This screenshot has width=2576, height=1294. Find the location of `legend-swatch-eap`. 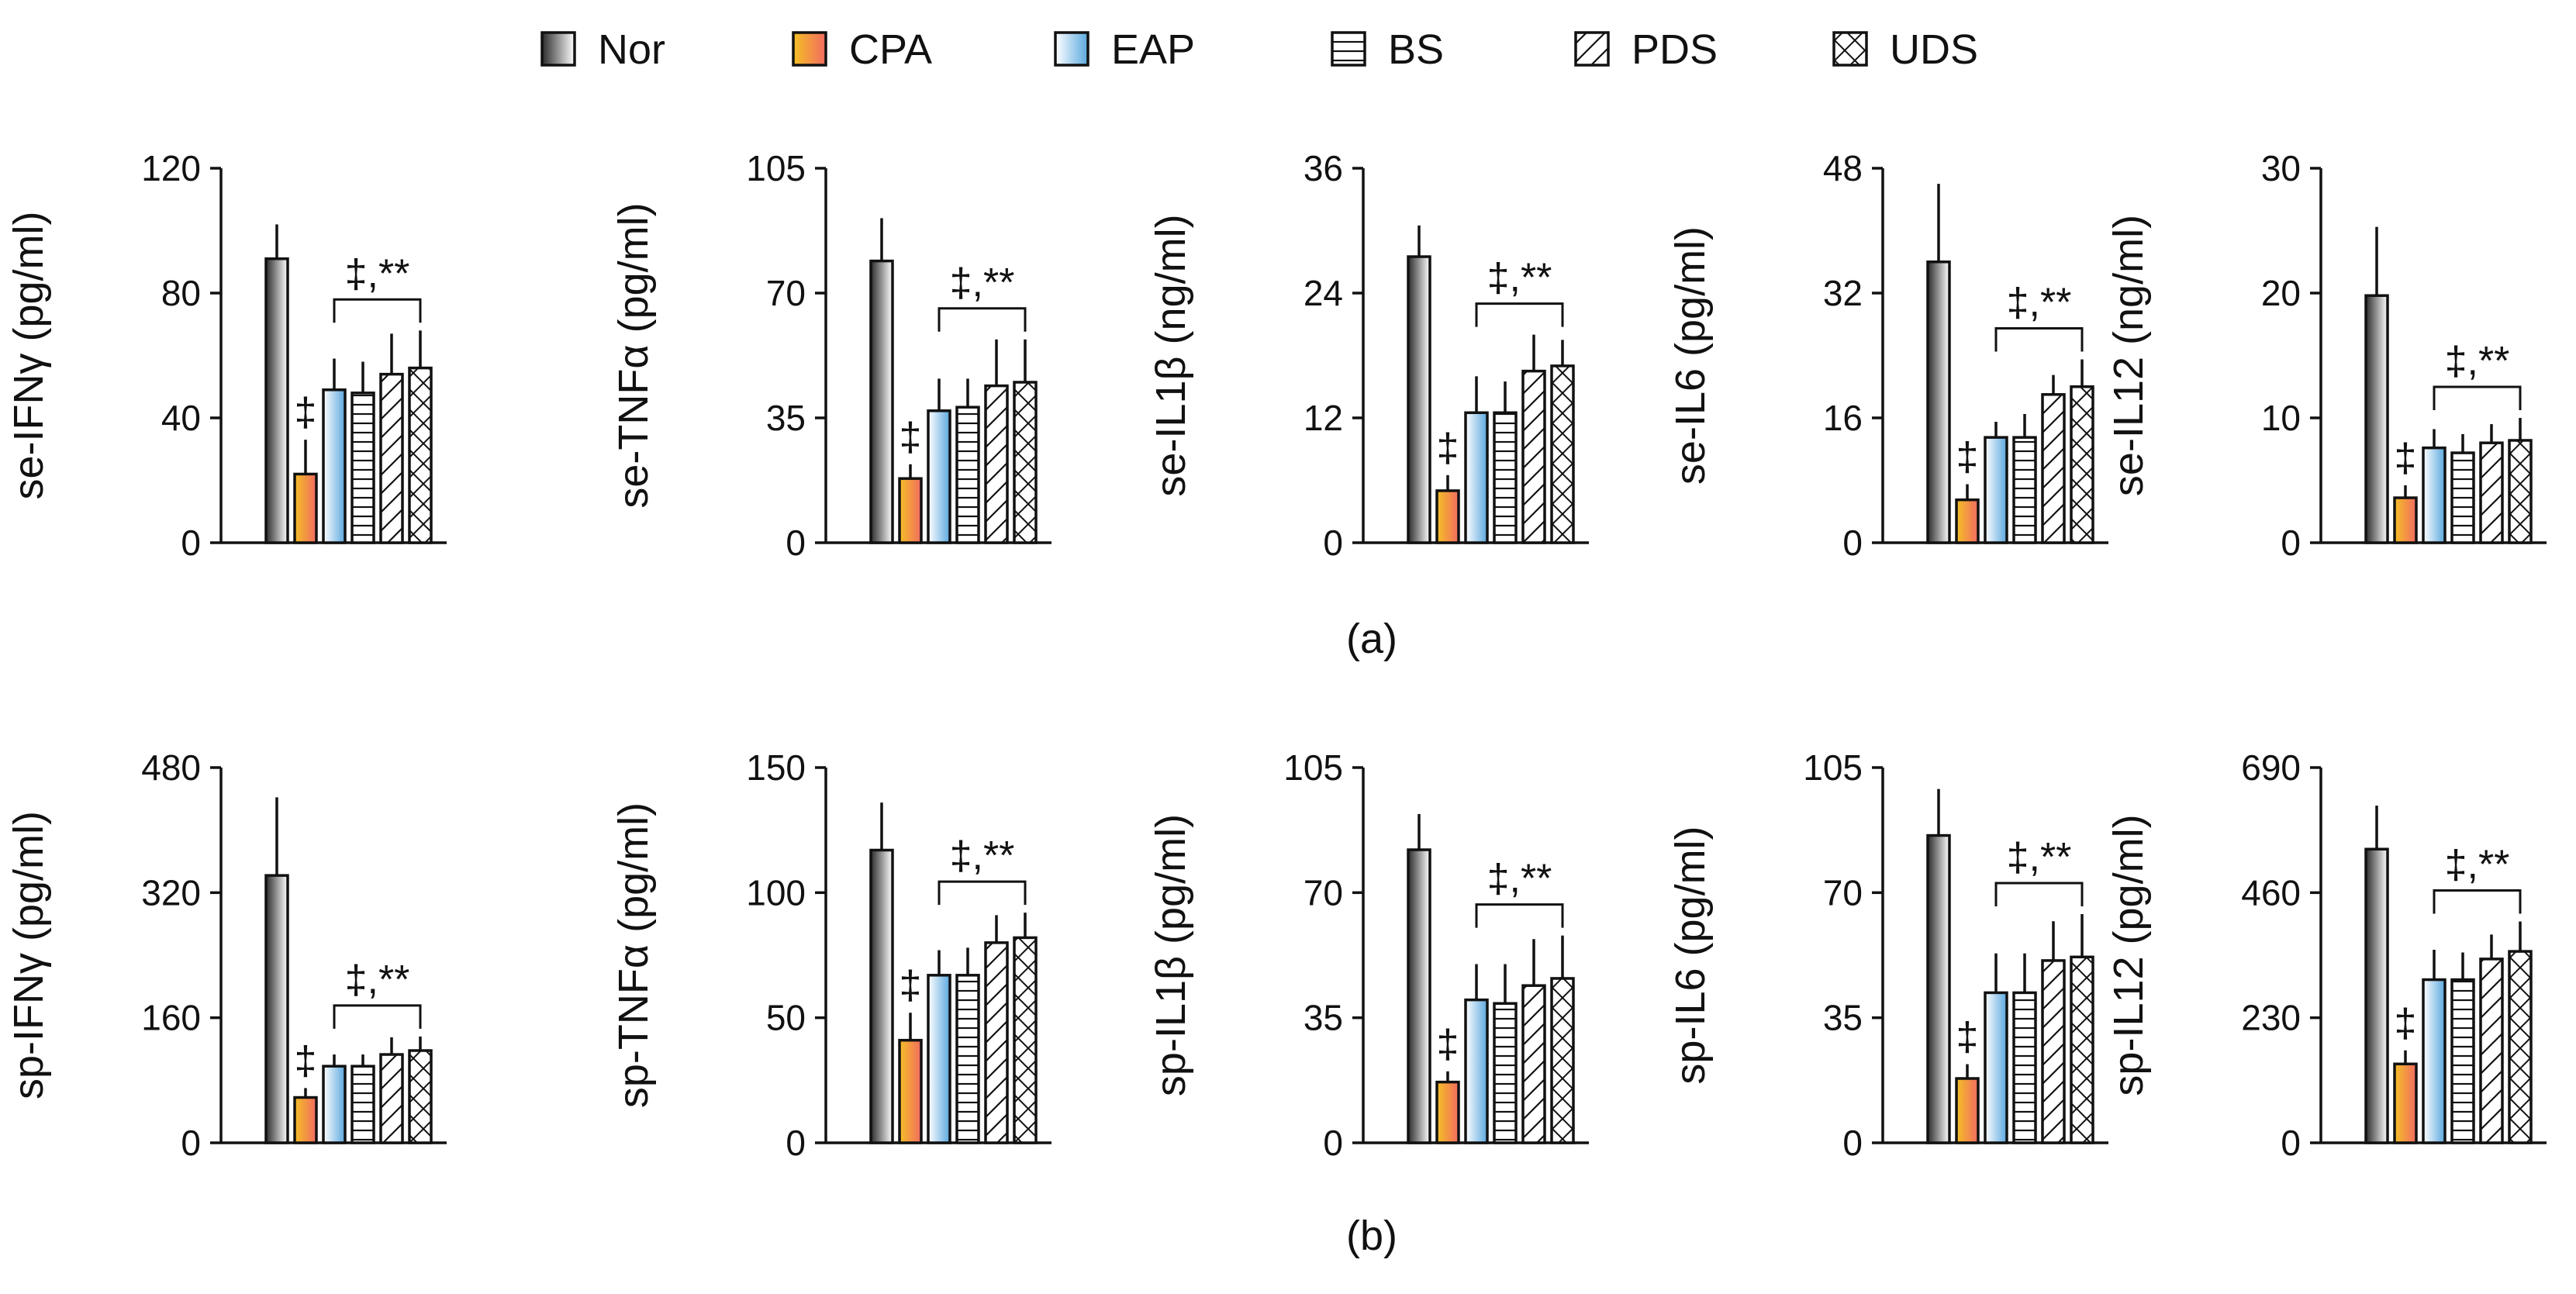

legend-swatch-eap is located at coordinates (1071, 49).